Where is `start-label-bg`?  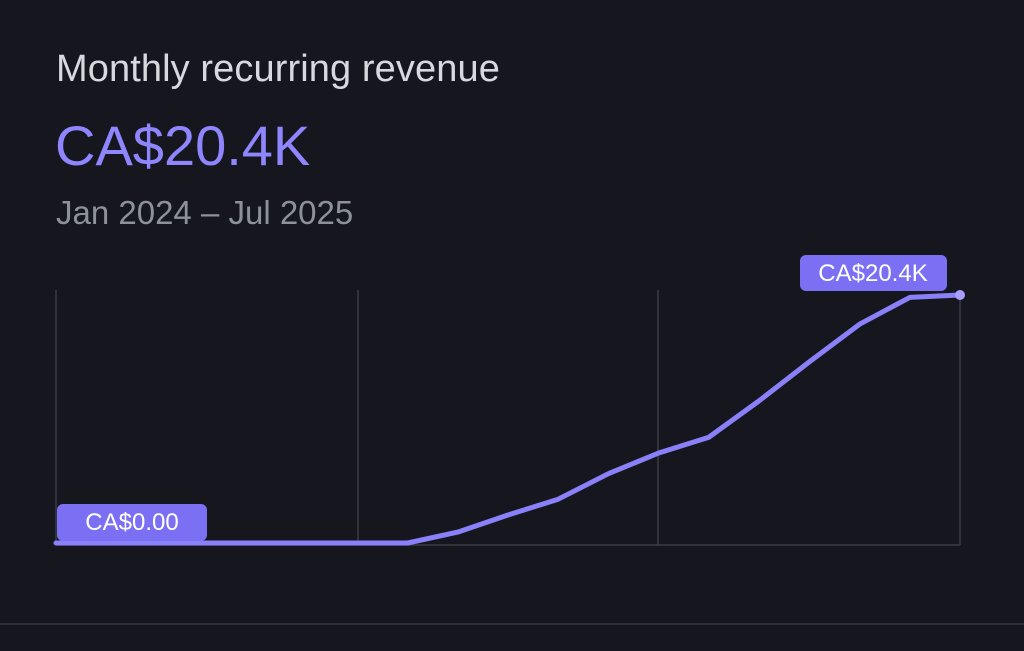 start-label-bg is located at coordinates (132, 522).